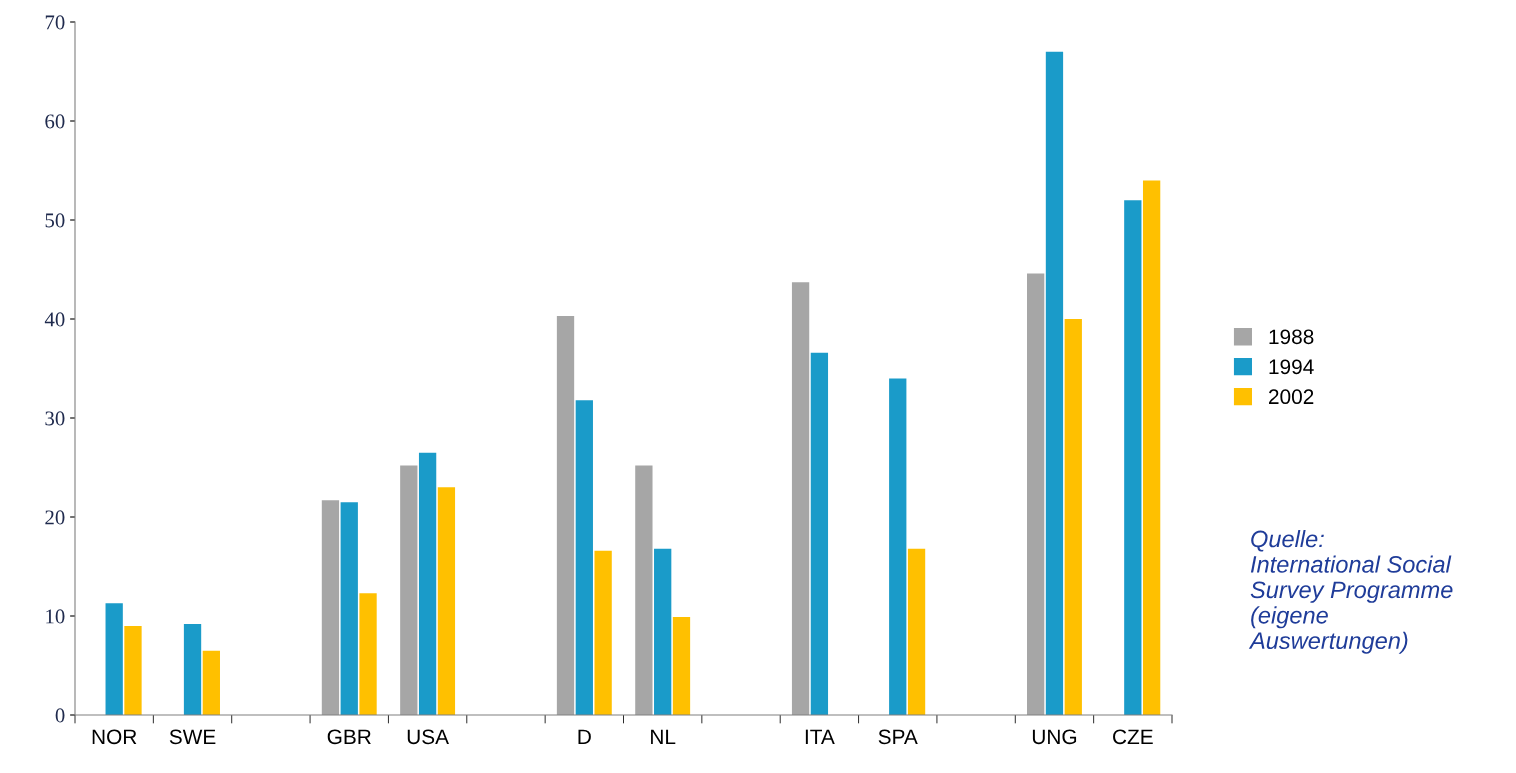 This screenshot has width=1516, height=773. I want to click on legend-label: 1994, so click(1291, 367).